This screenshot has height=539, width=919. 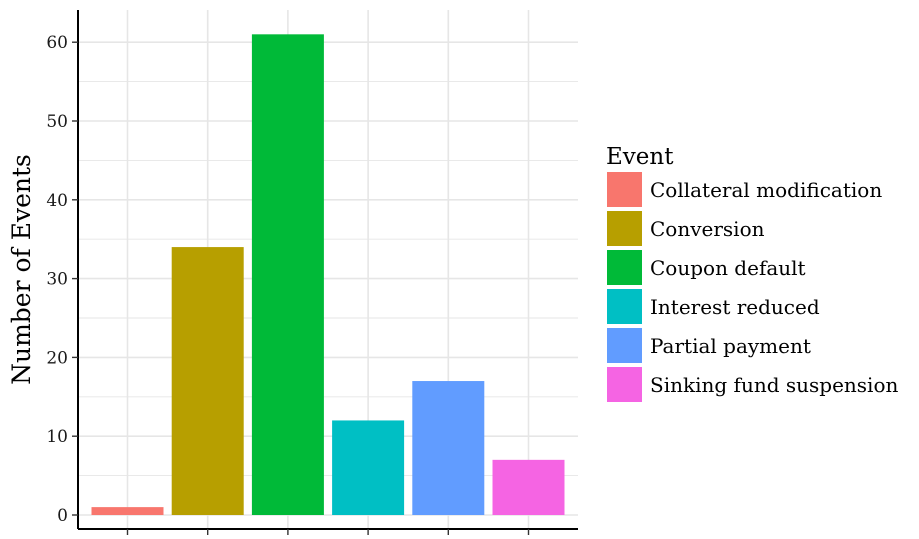 I want to click on legend-item: Conversion, so click(x=686, y=228).